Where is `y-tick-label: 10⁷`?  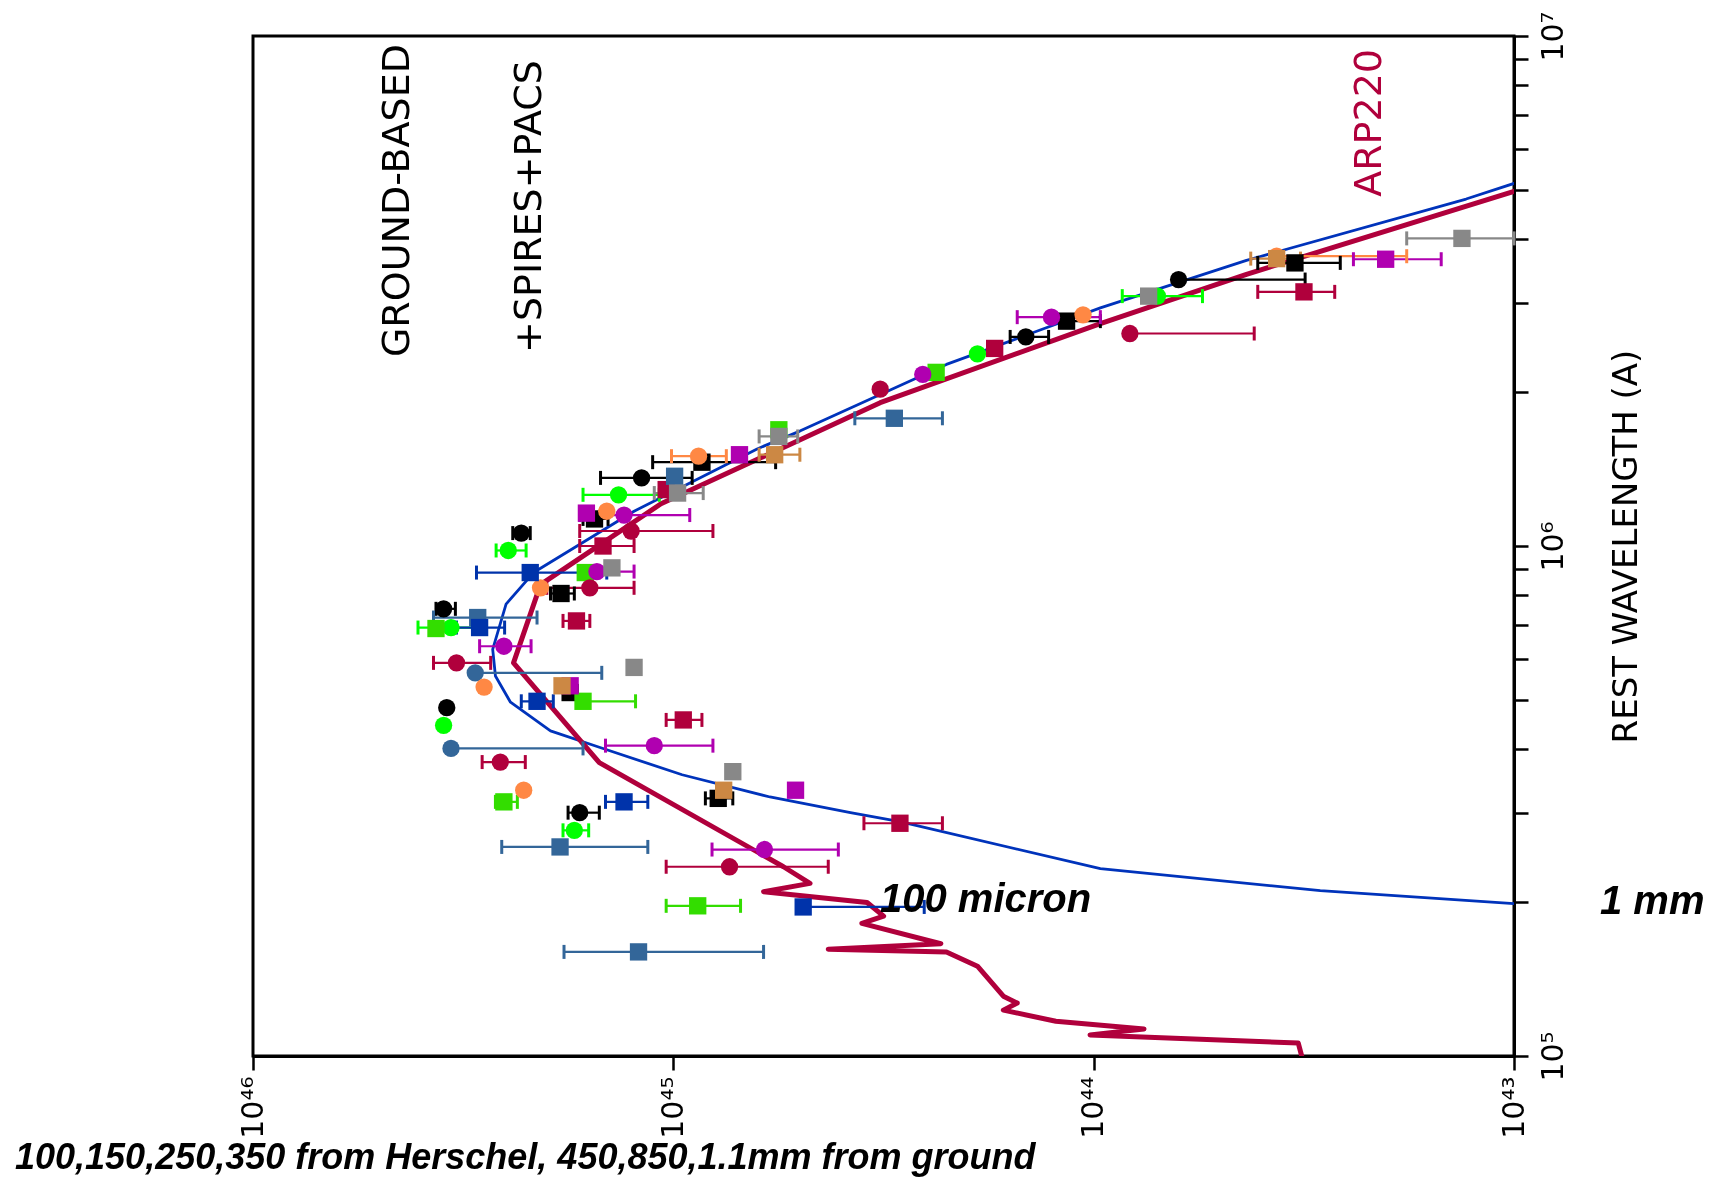
y-tick-label: 10⁷ is located at coordinates (1552, 36).